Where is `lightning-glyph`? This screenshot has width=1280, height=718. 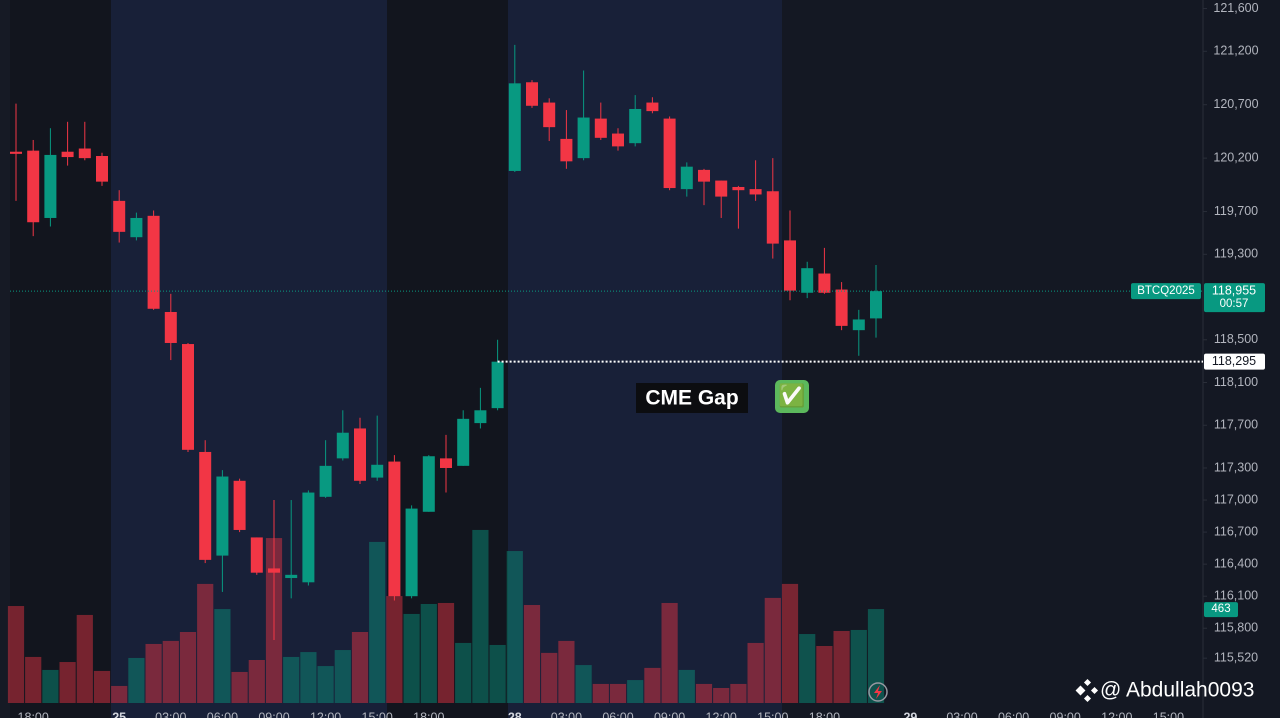 lightning-glyph is located at coordinates (878, 692).